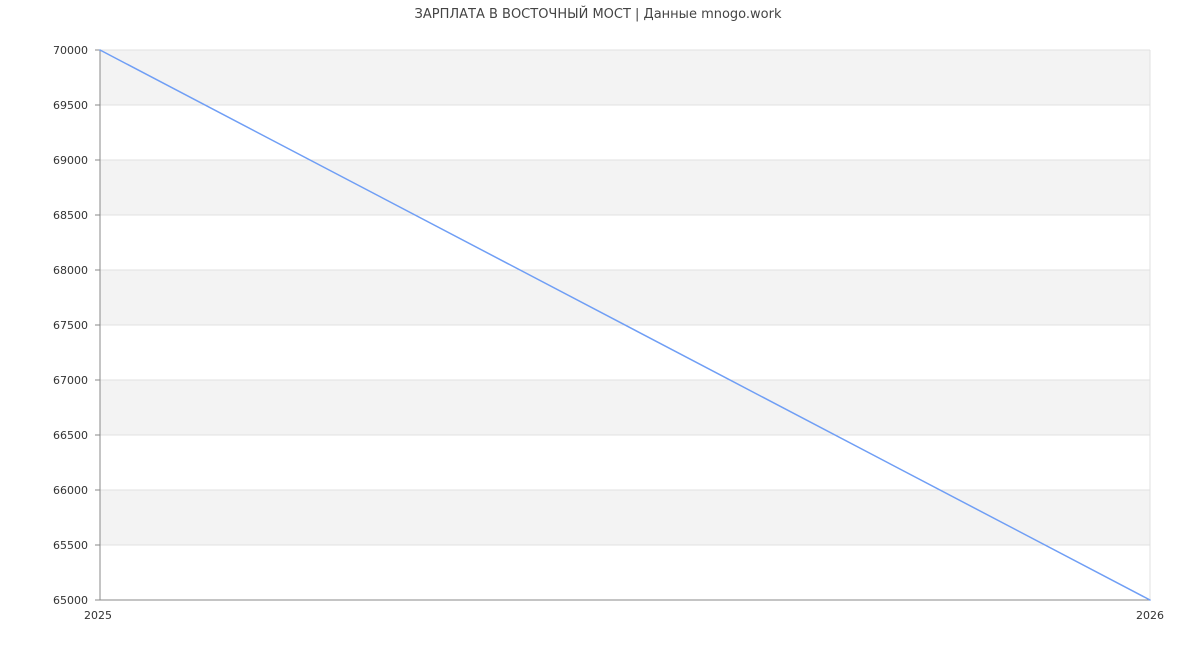  What do you see at coordinates (70, 215) in the screenshot?
I see `y-tick-label: 68500` at bounding box center [70, 215].